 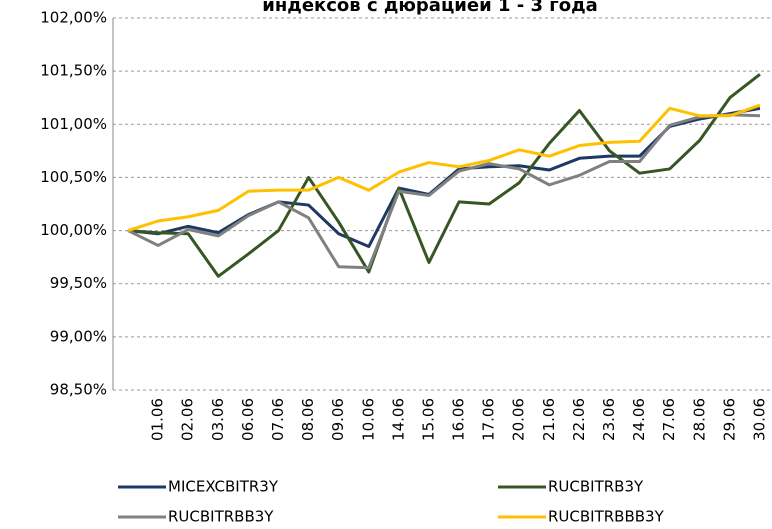 I want to click on y-tick-label: 102,00%, so click(x=73, y=18).